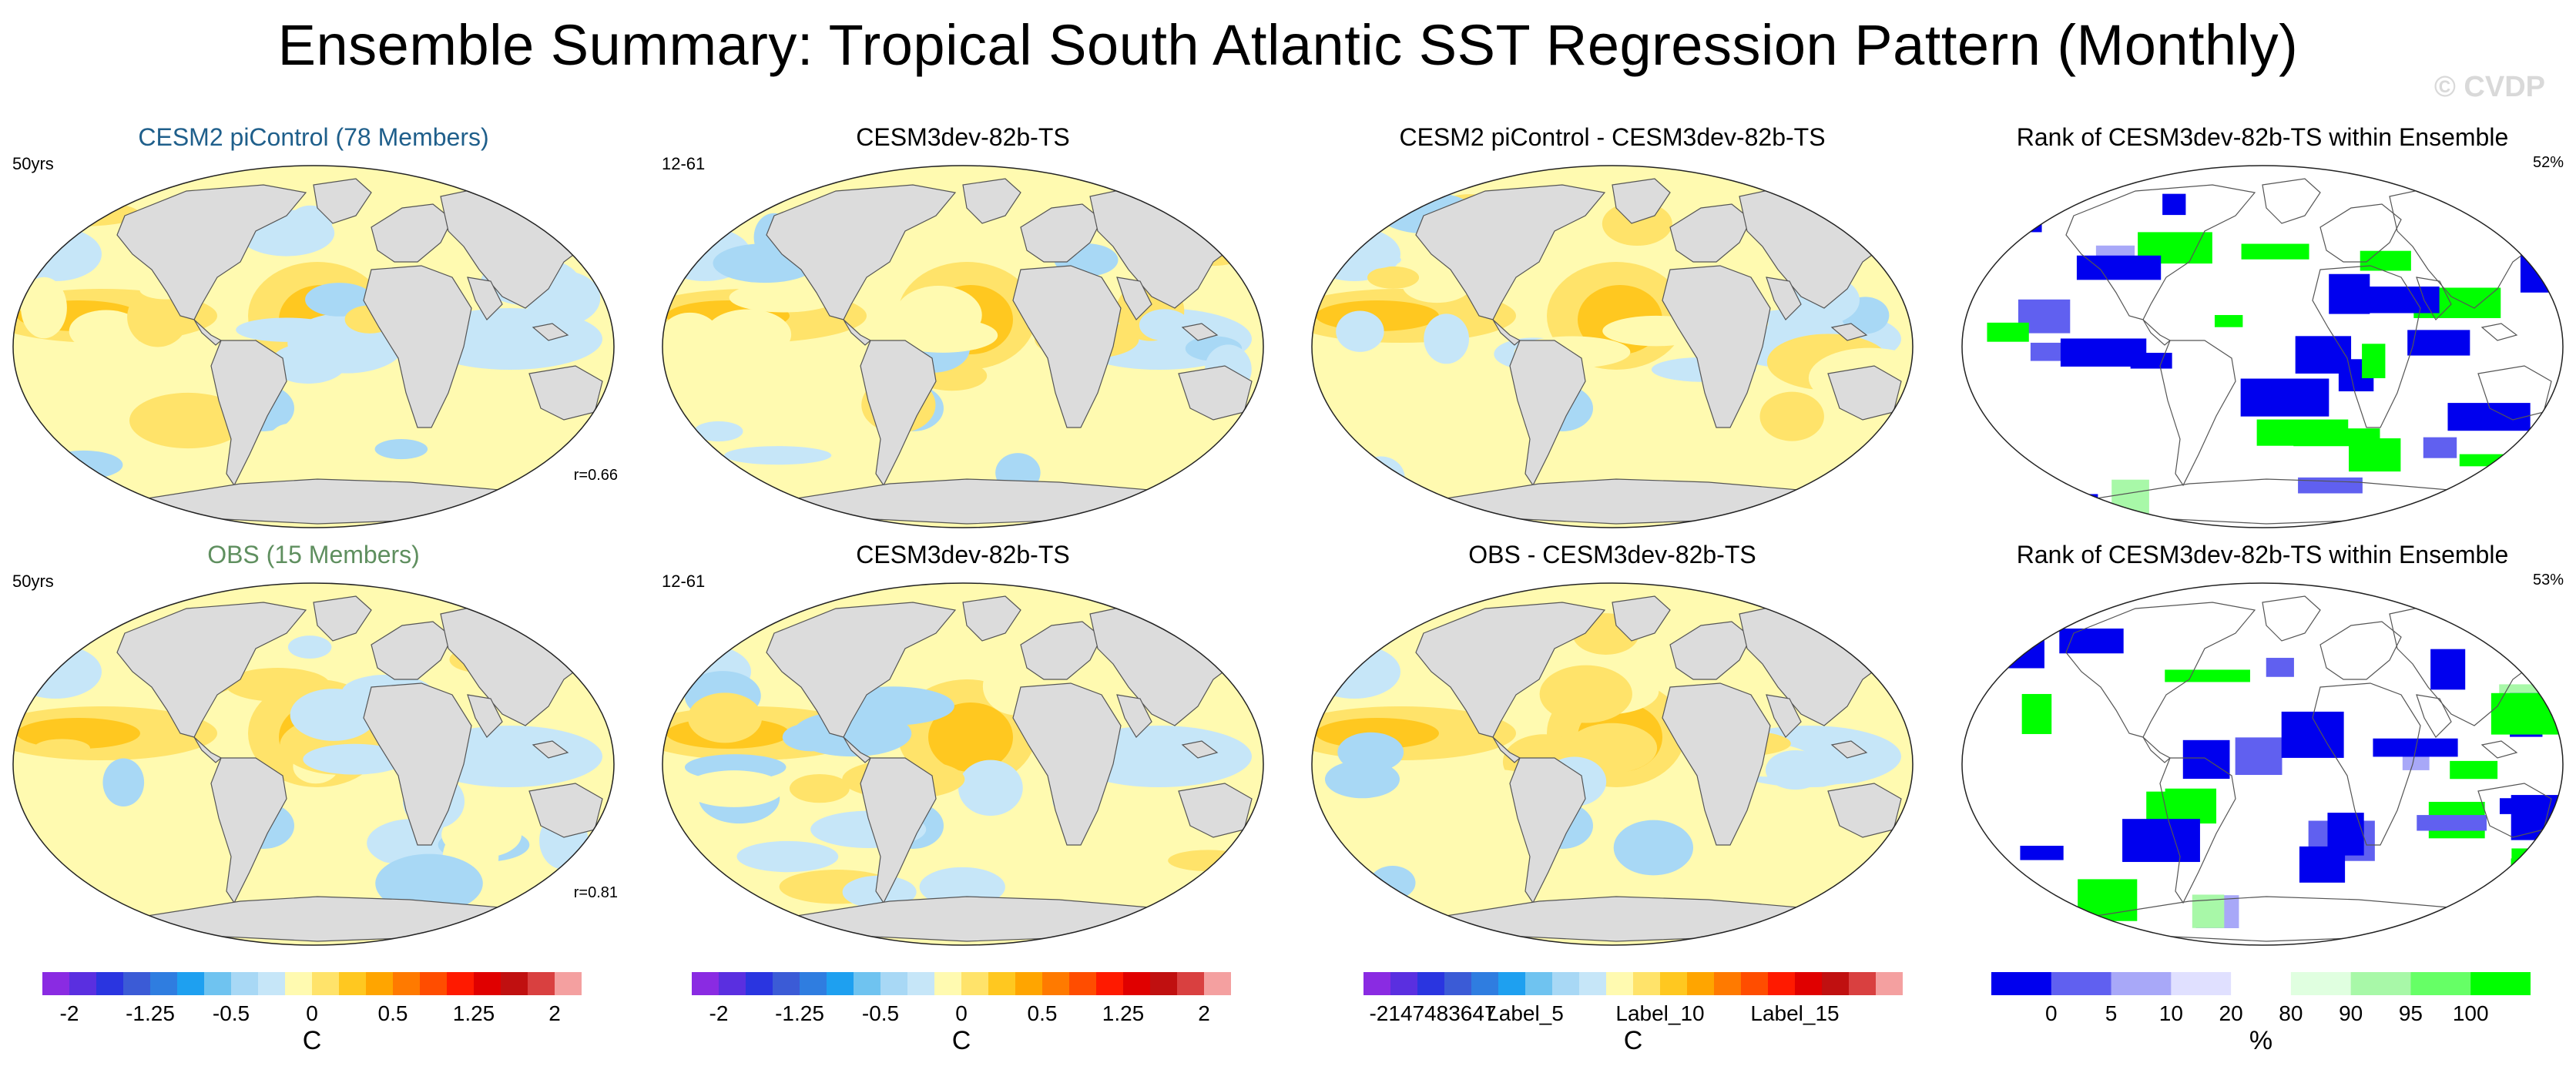  I want to click on colorbar-tick-label: -0.5, so click(880, 1013).